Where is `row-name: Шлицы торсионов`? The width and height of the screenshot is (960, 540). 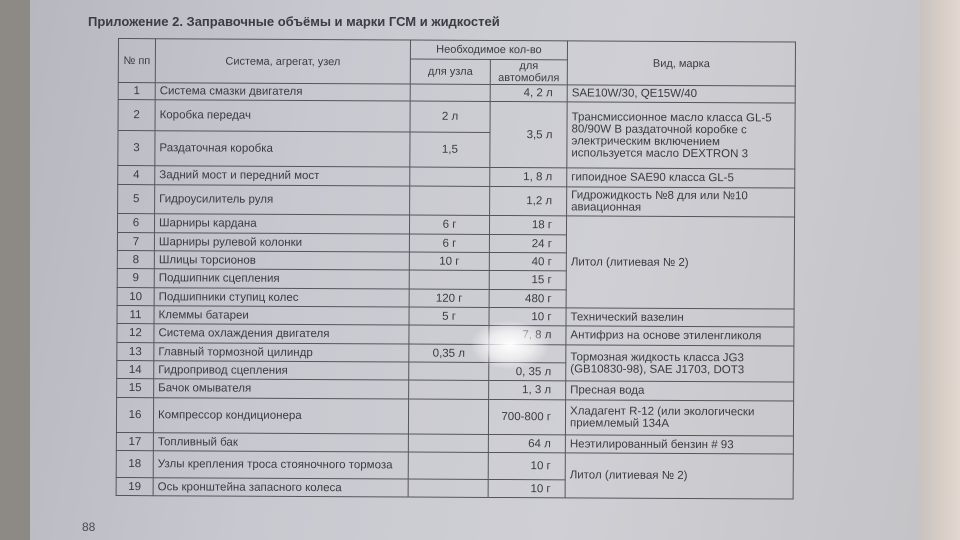 row-name: Шлицы торсионов is located at coordinates (282, 260).